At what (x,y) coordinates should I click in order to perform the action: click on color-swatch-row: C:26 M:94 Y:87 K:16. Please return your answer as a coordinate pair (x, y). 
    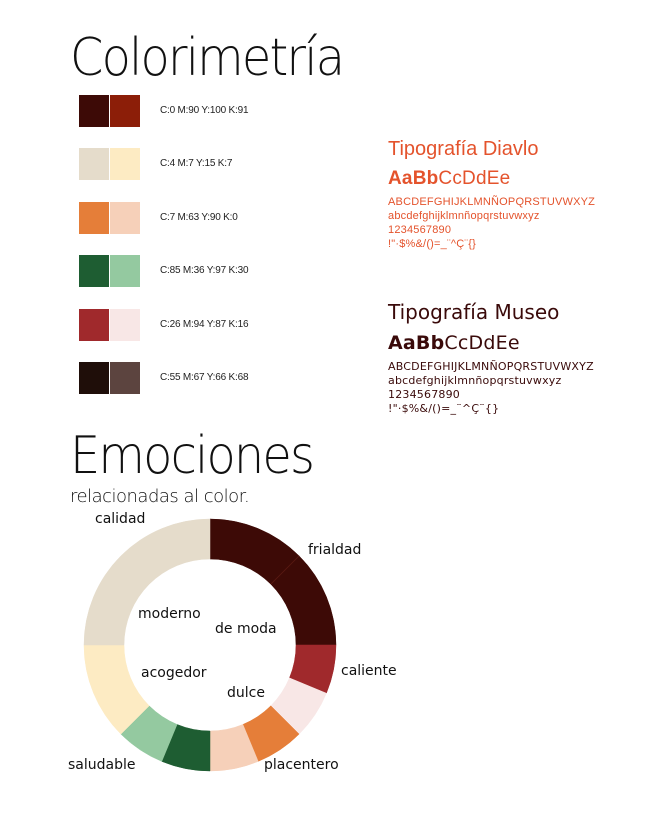
    Looking at the image, I should click on (229, 325).